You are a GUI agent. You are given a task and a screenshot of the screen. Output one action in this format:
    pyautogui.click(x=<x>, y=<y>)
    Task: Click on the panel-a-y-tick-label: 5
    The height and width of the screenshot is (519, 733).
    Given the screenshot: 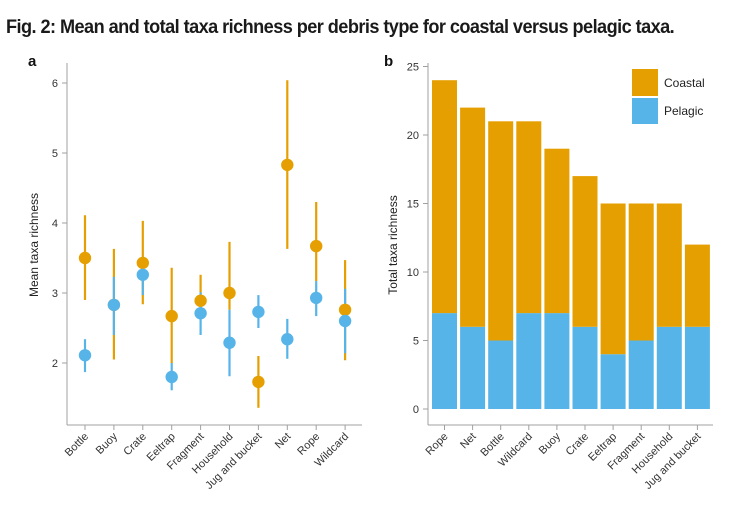 What is the action you would take?
    pyautogui.click(x=55, y=154)
    